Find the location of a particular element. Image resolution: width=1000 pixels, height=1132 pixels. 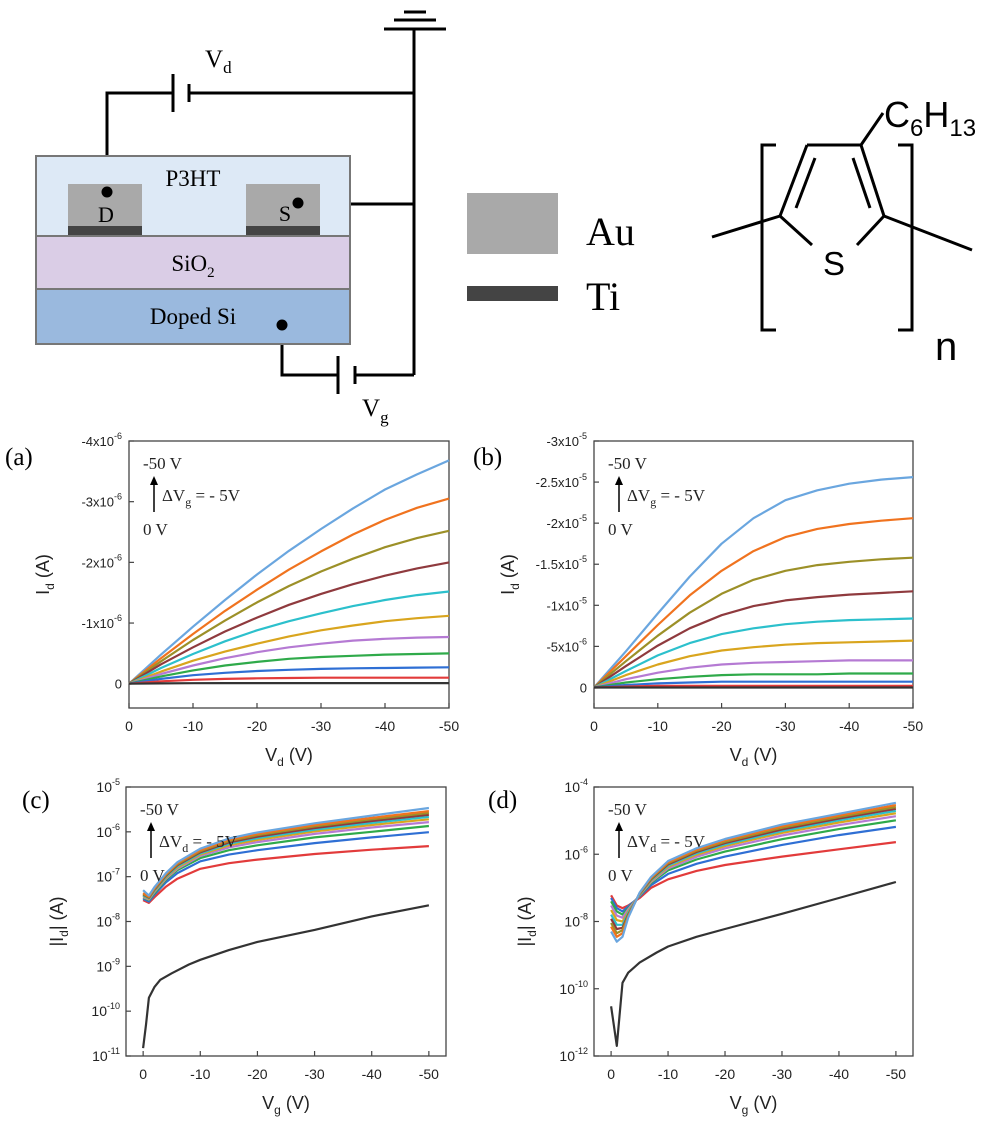

sulfur-label: S is located at coordinates (834, 263).